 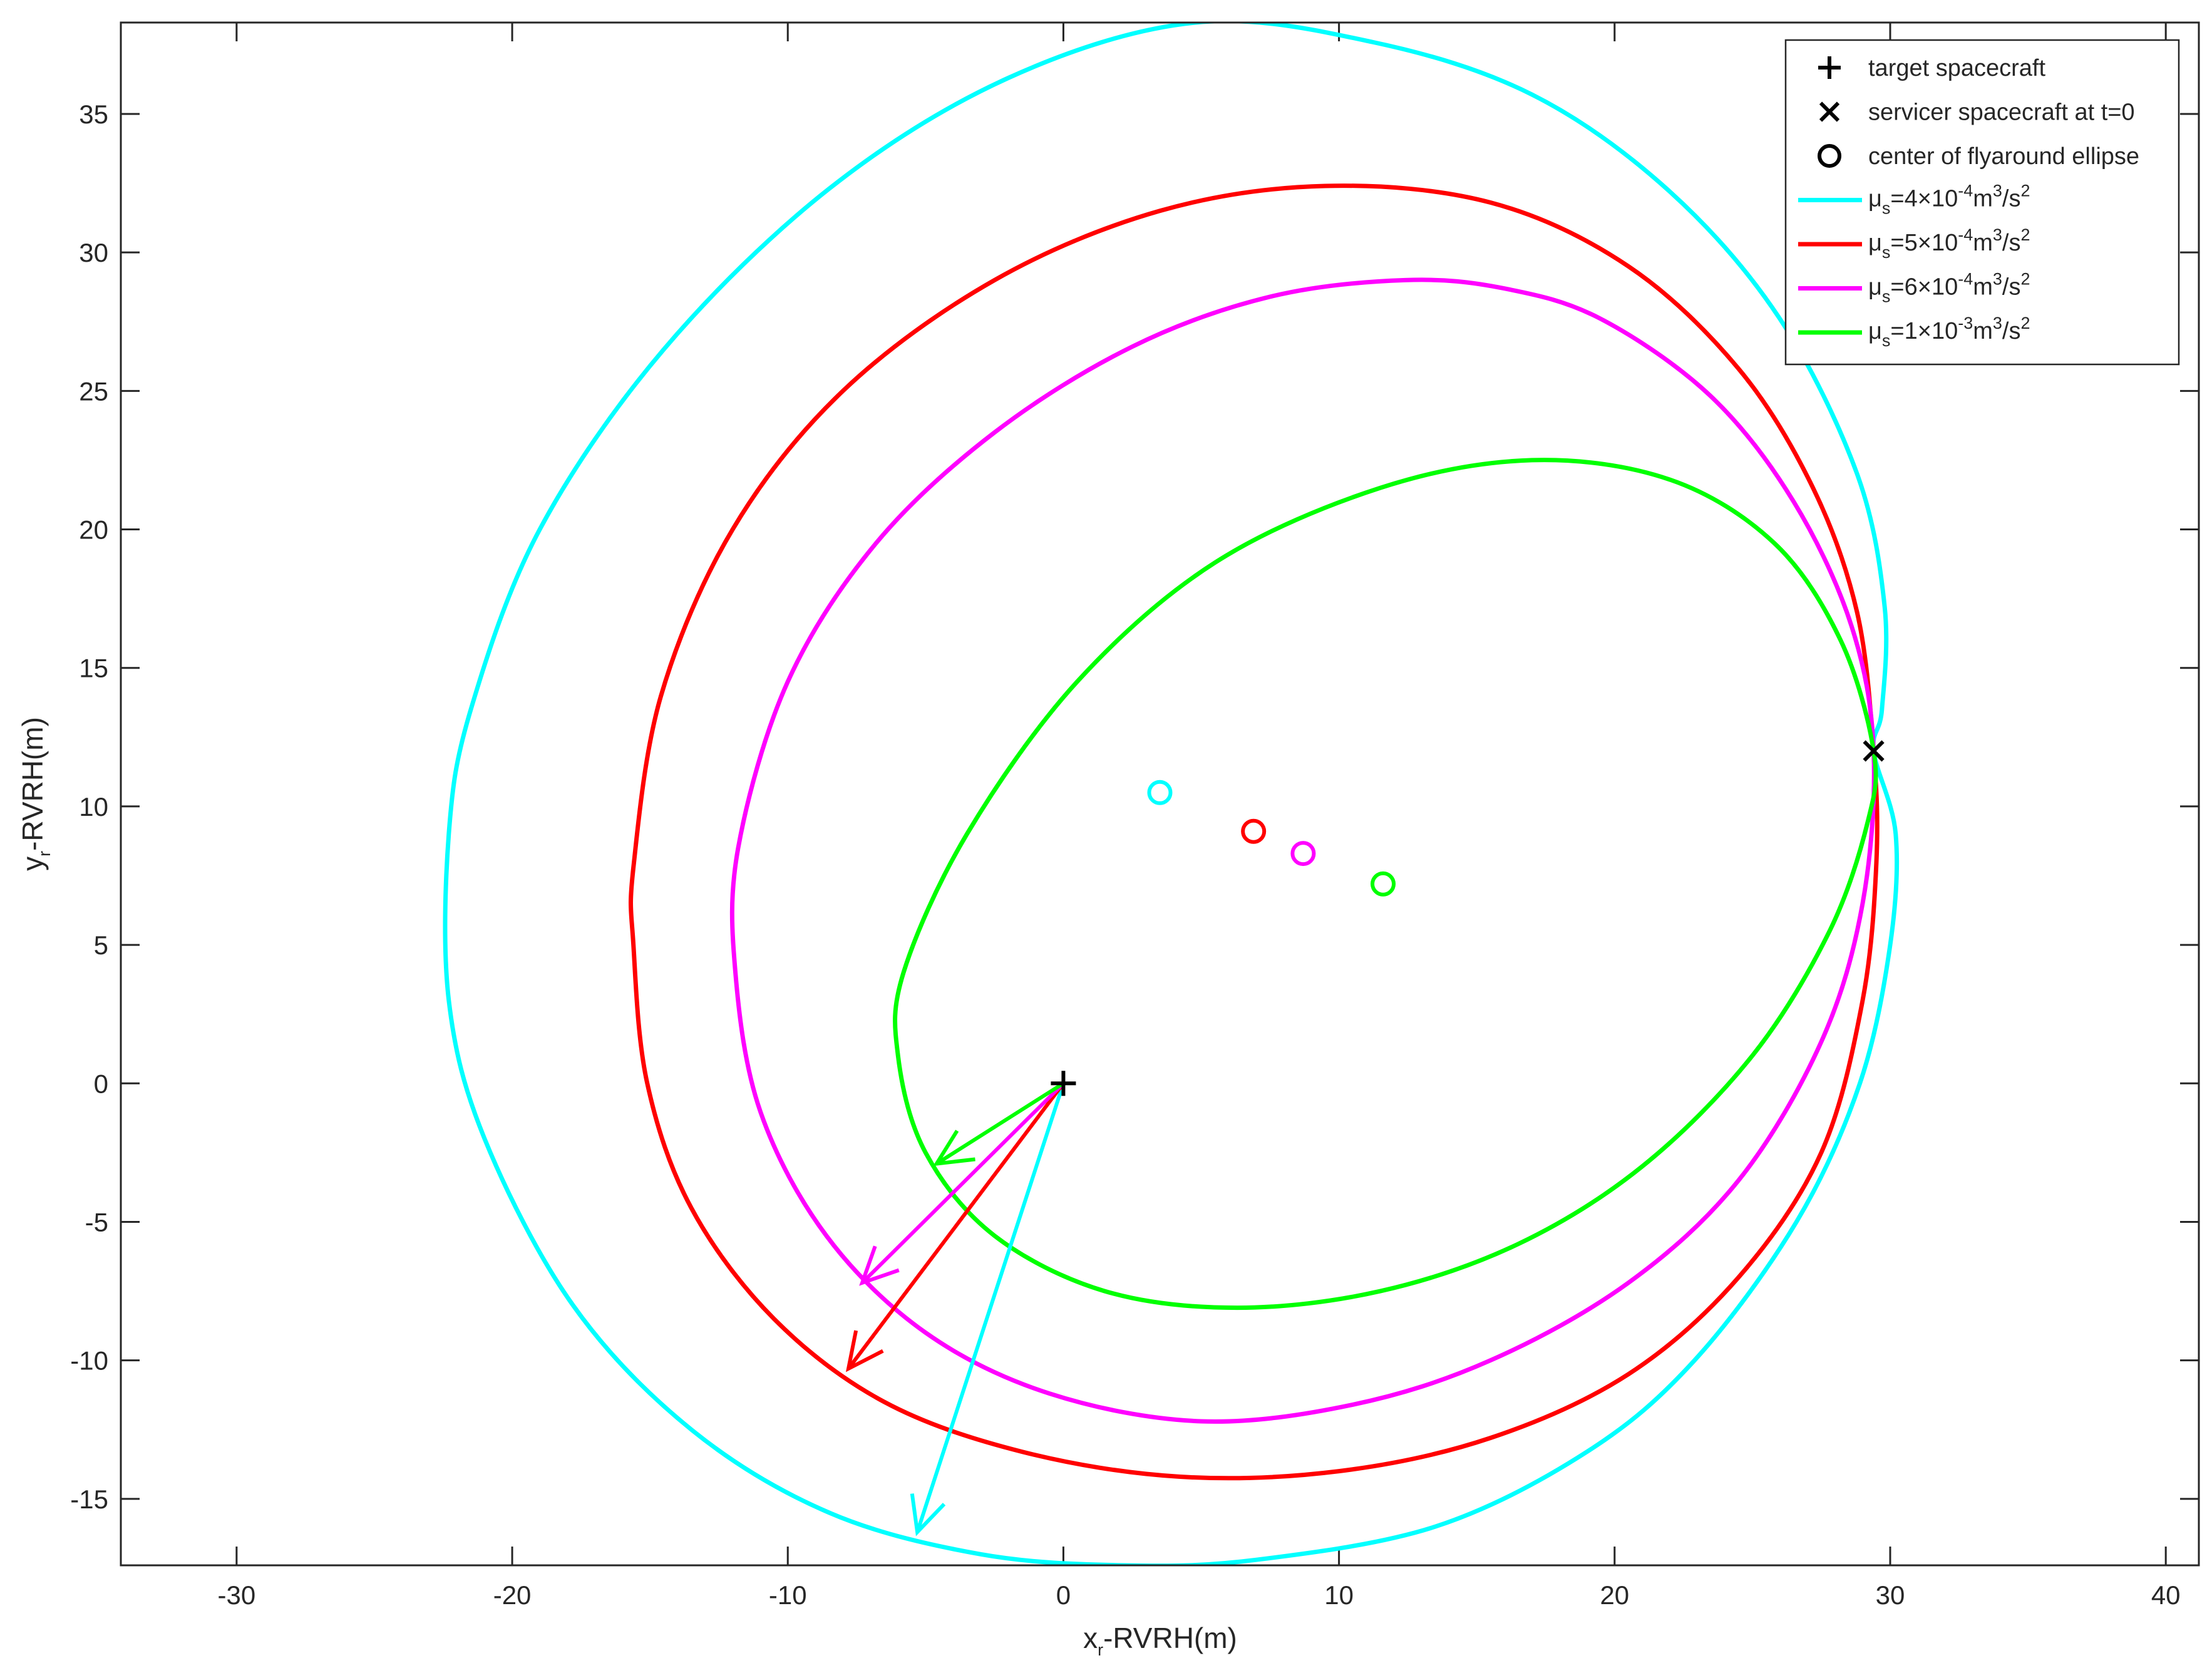 I want to click on legend-circle-icon, so click(x=1829, y=156).